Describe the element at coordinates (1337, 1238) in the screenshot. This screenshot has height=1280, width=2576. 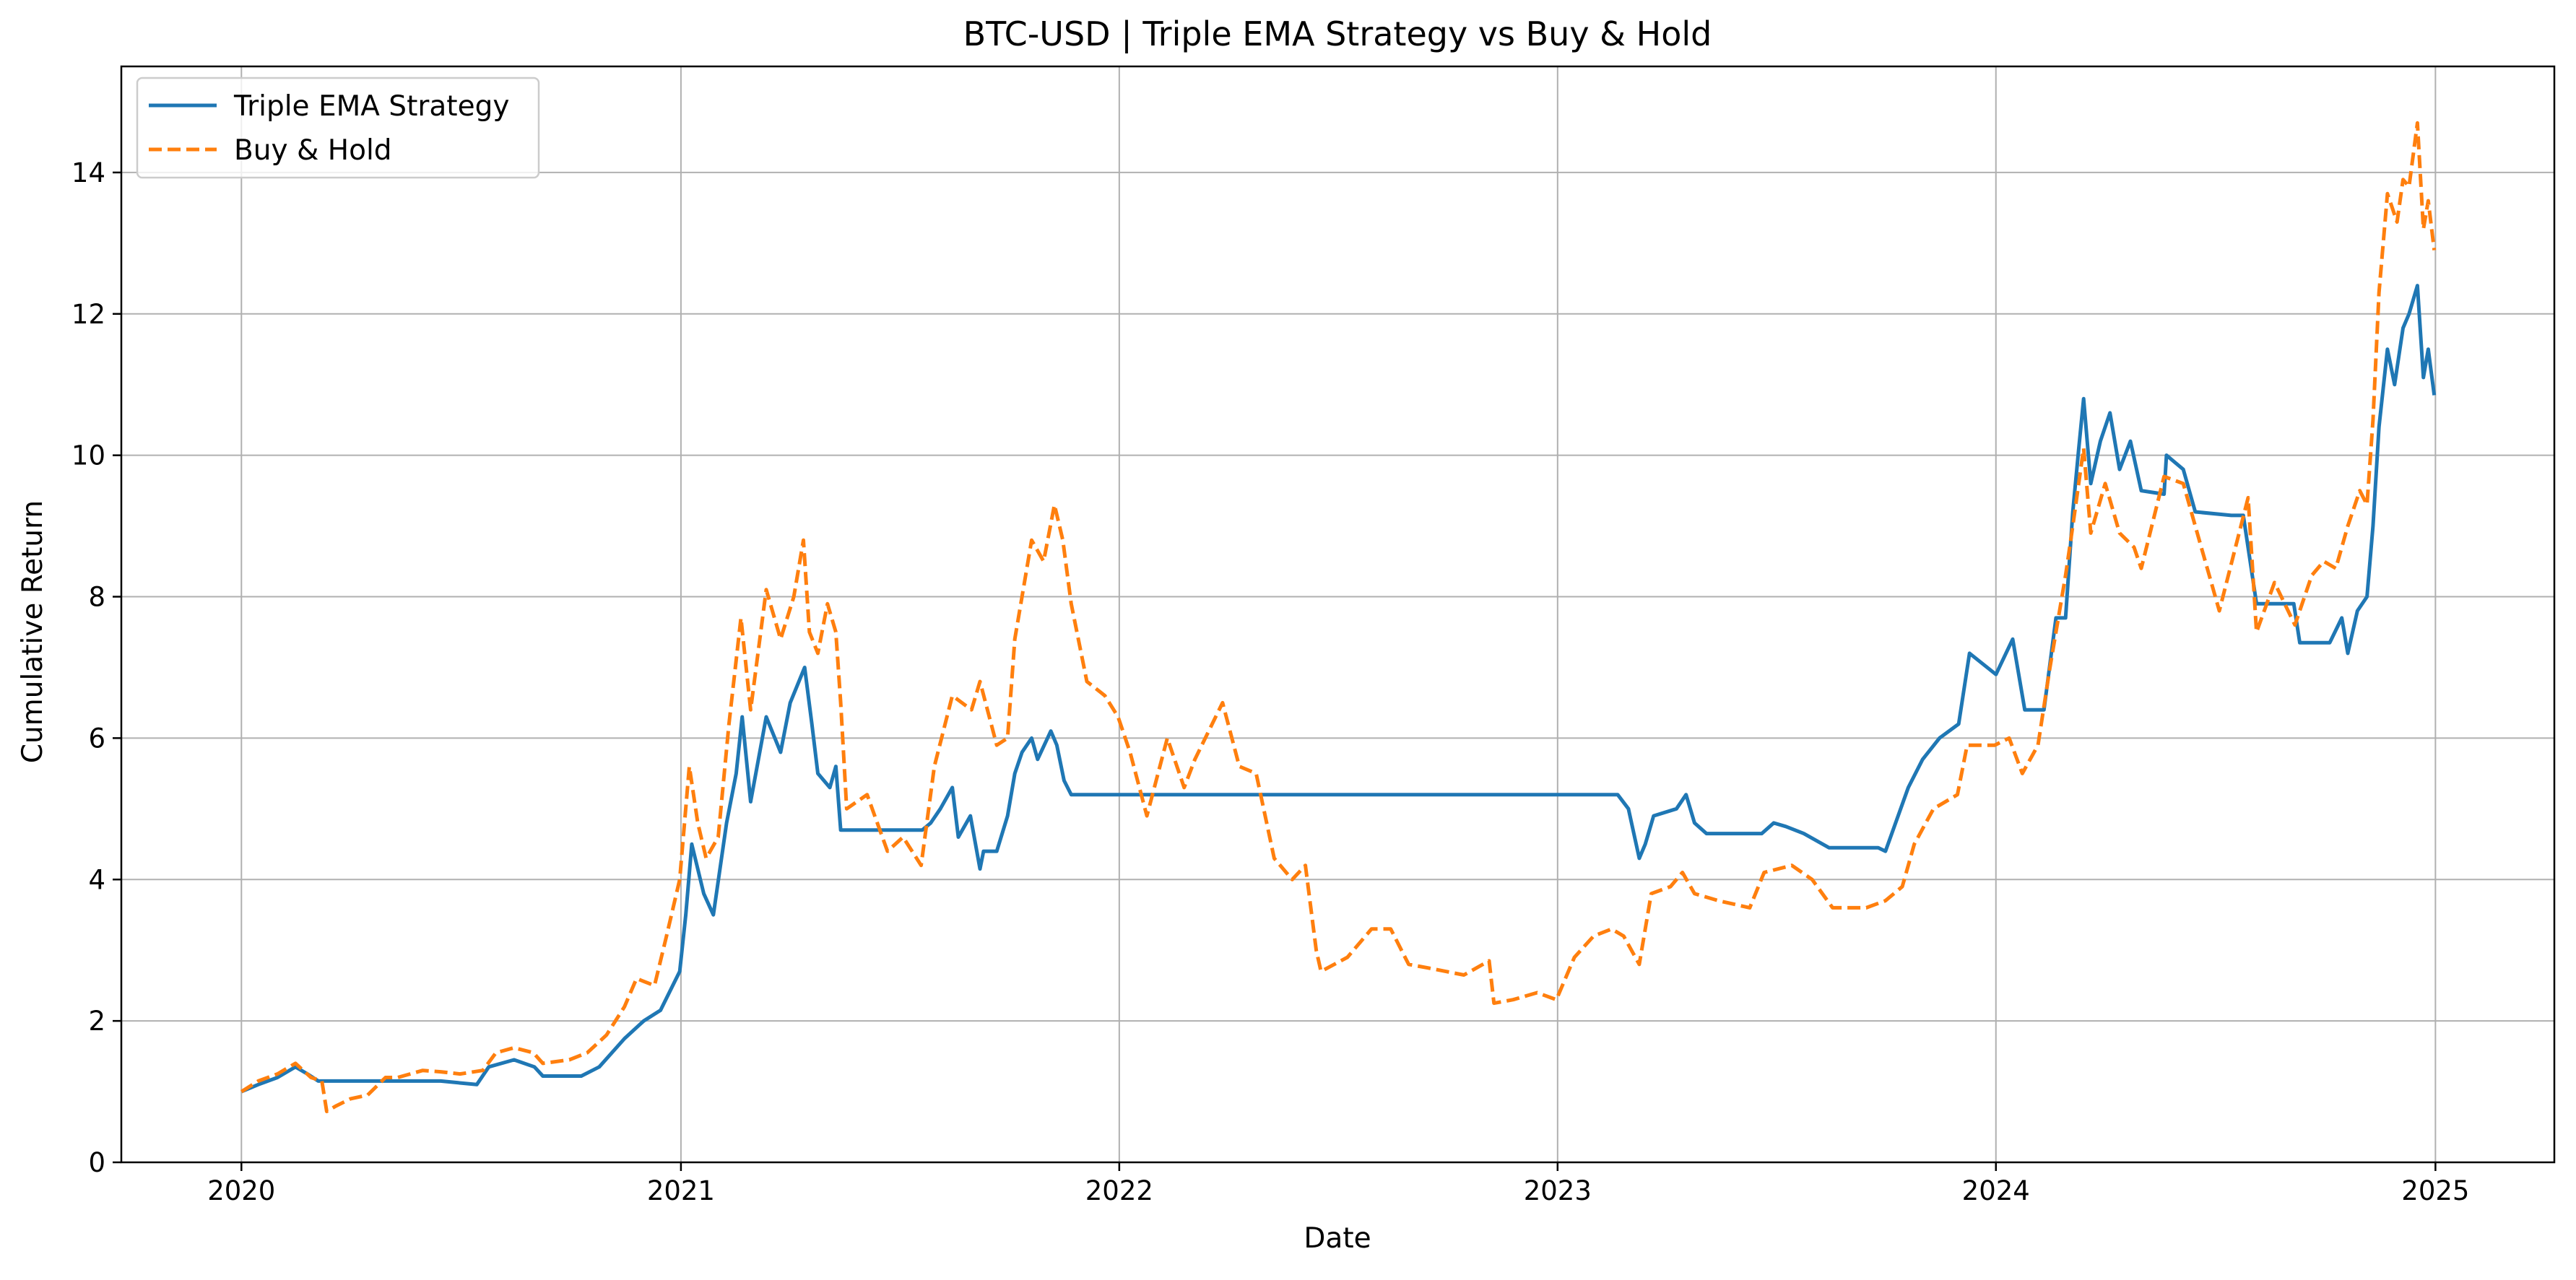
I see `x-axis-label: Date` at that location.